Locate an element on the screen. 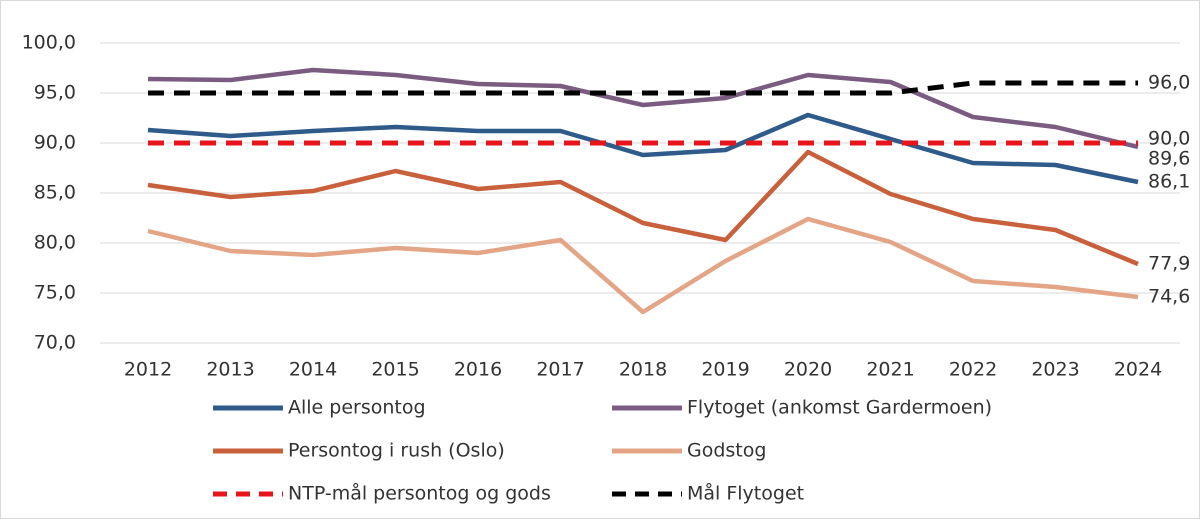  legend-label: Godstog is located at coordinates (726, 451).